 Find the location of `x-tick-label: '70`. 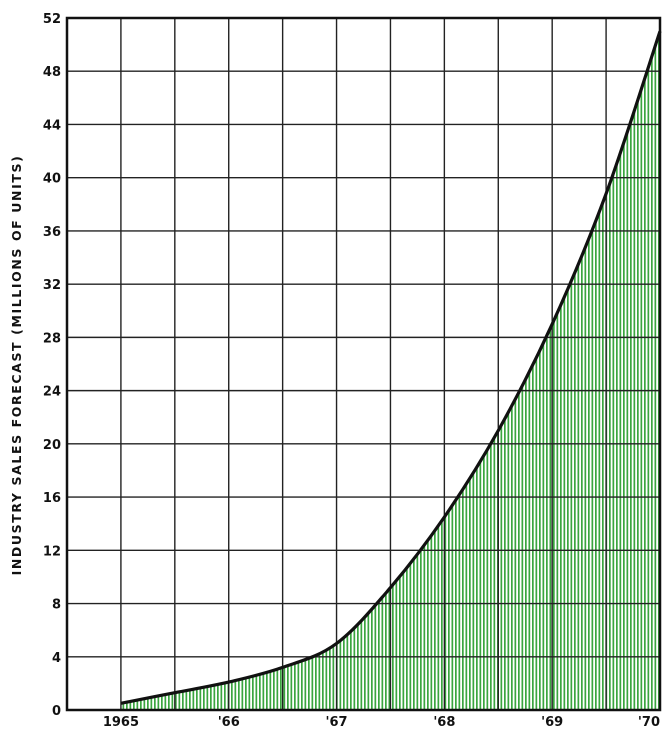

x-tick-label: '70 is located at coordinates (649, 722).